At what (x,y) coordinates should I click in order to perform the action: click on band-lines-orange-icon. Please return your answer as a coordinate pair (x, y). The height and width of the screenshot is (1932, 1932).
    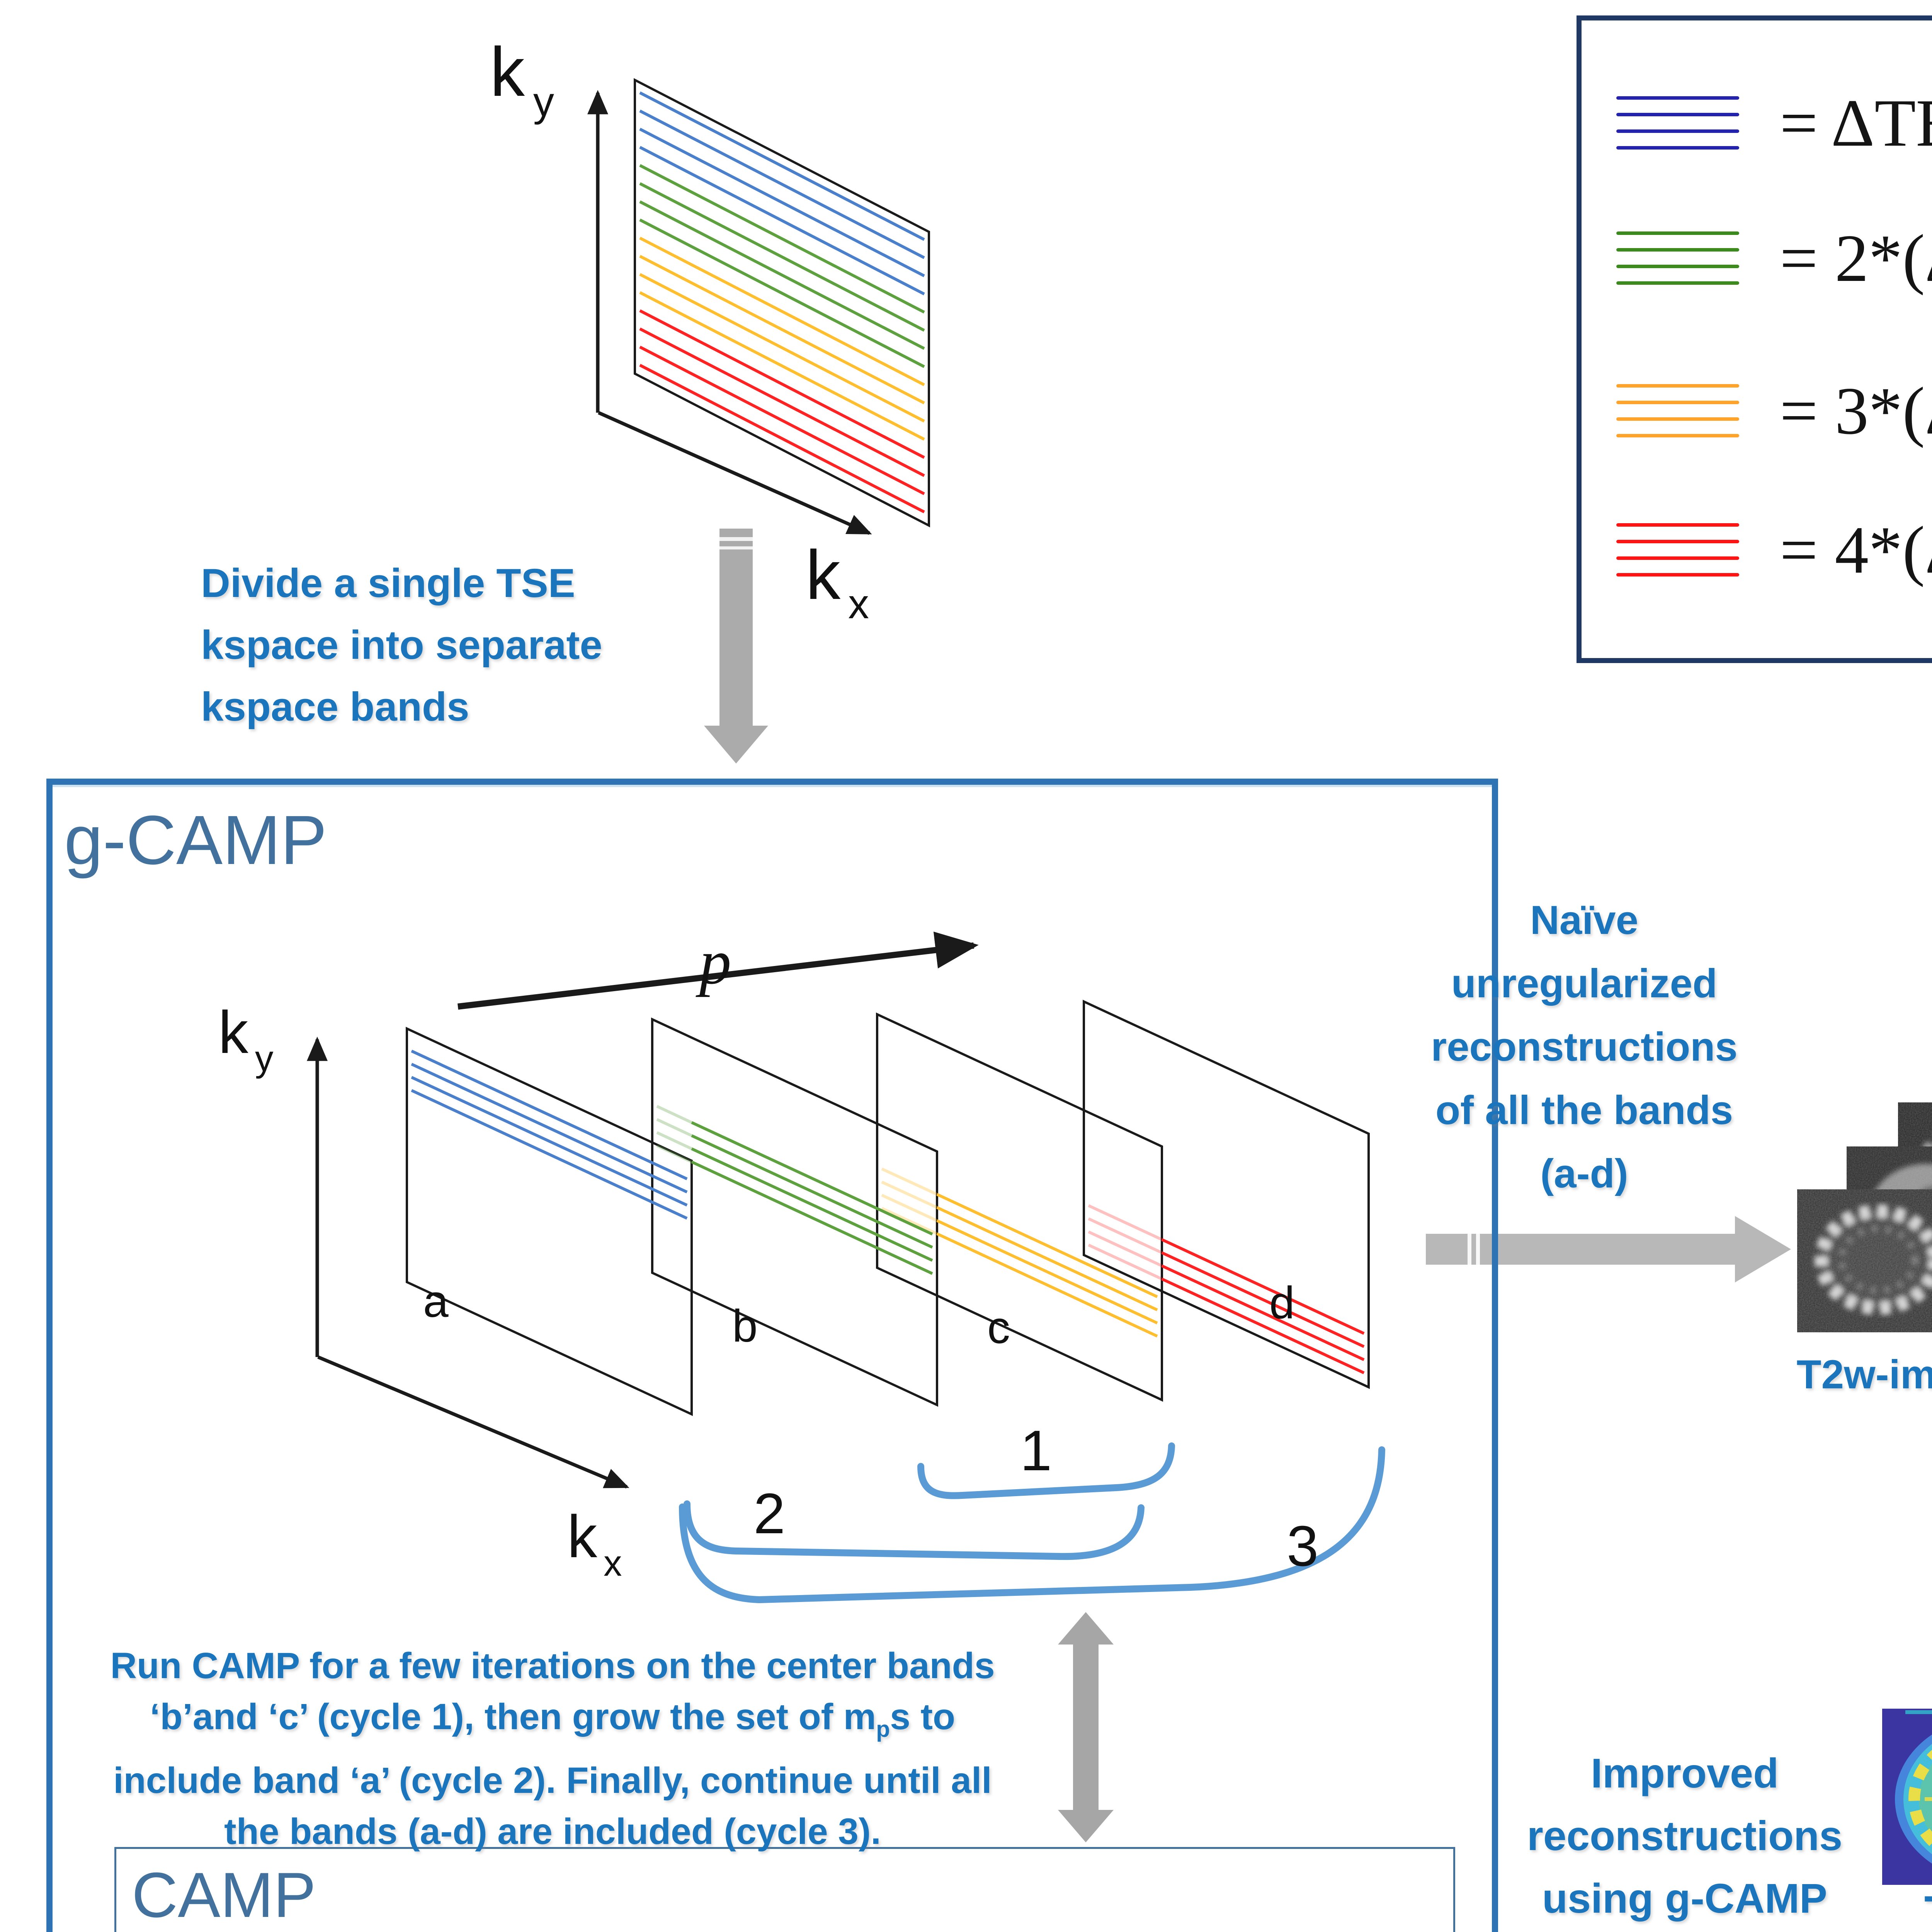
    Looking at the image, I should click on (1678, 411).